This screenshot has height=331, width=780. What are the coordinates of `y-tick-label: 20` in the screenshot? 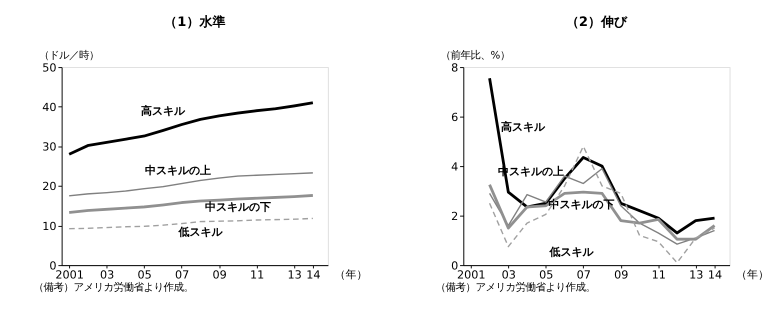 It's located at (49, 187).